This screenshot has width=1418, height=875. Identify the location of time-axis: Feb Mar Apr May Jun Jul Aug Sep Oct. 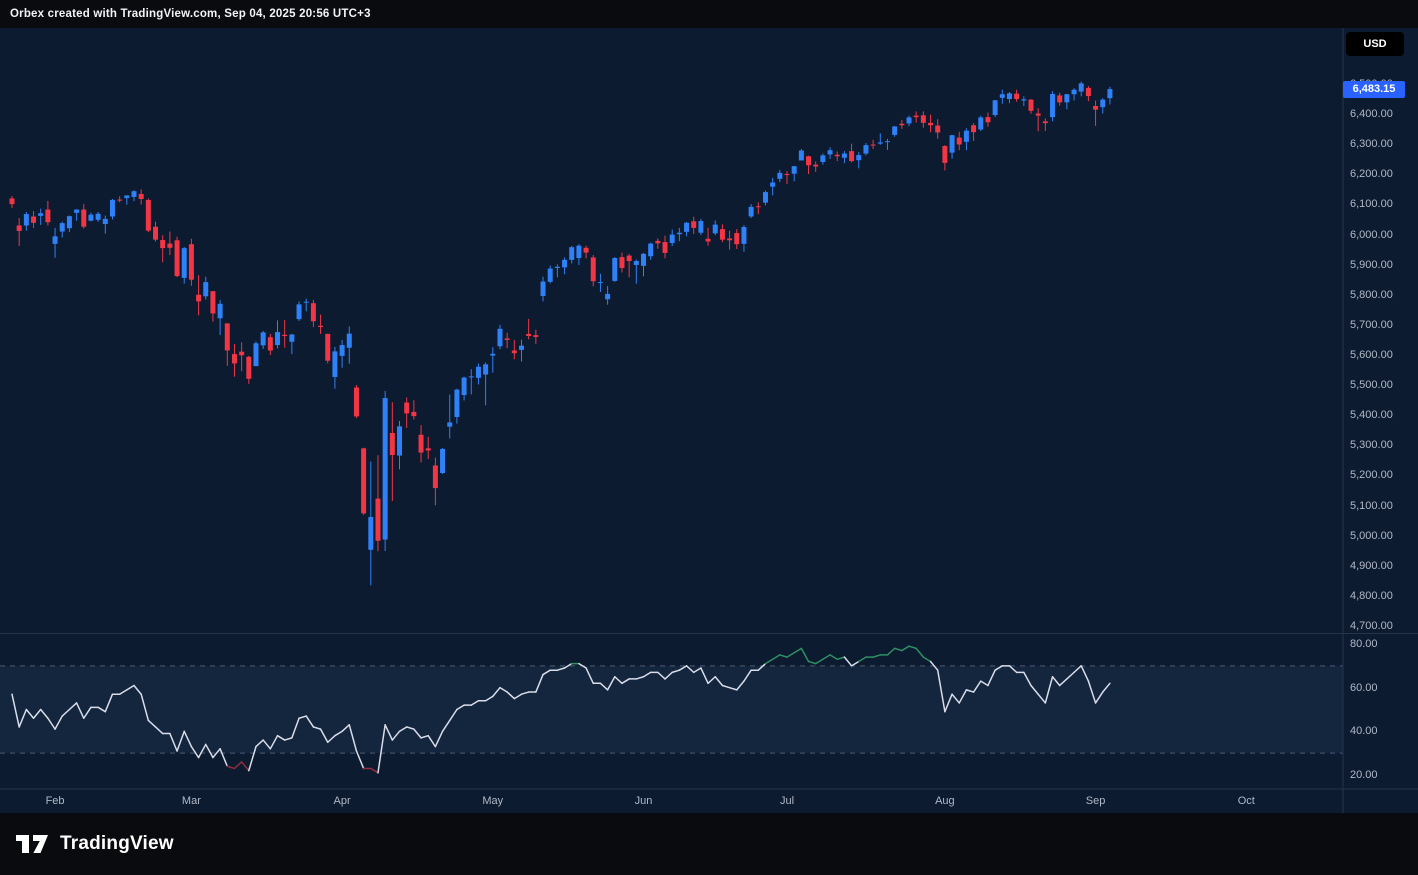
(650, 801).